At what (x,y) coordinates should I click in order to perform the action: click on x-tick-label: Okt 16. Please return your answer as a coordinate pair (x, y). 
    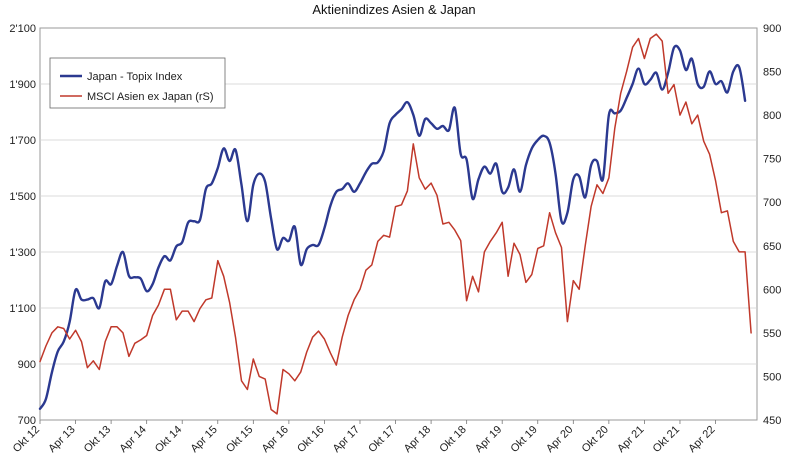
    Looking at the image, I should click on (310, 439).